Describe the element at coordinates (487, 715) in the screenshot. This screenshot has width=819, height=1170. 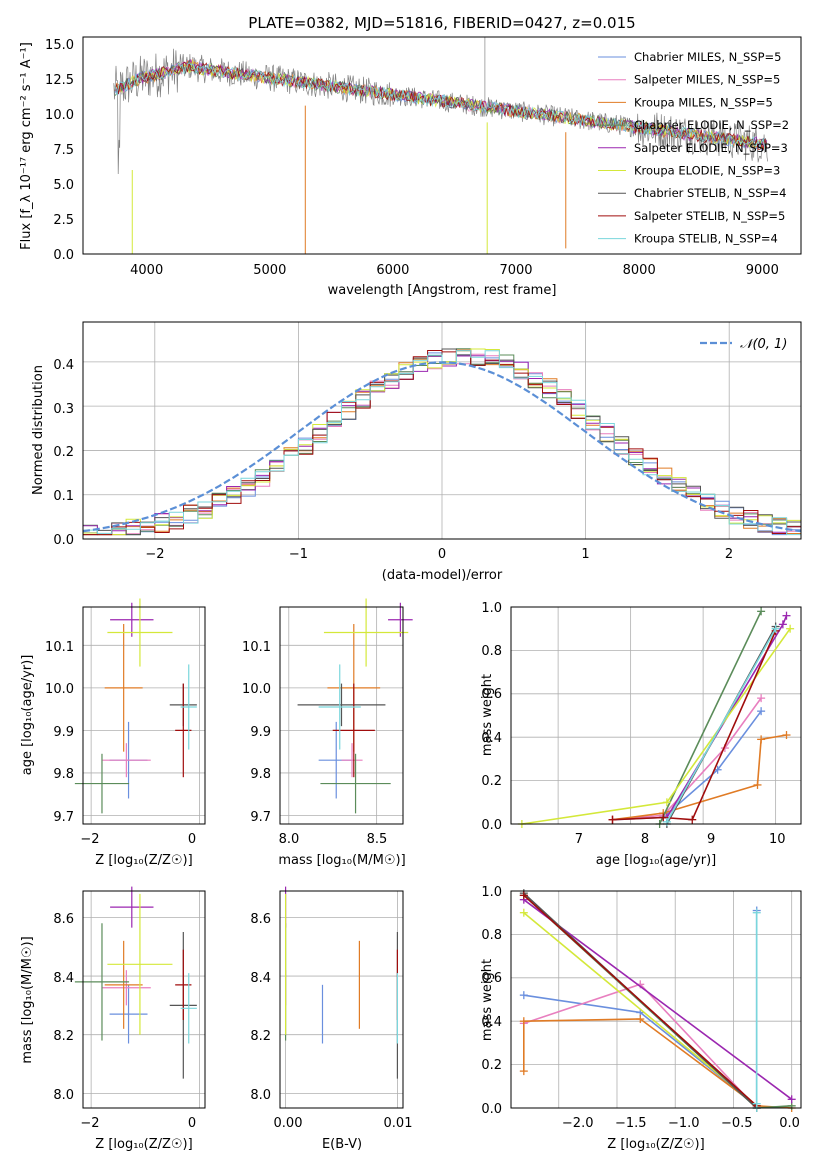
I see `weight-age-y-label: mass weight` at that location.